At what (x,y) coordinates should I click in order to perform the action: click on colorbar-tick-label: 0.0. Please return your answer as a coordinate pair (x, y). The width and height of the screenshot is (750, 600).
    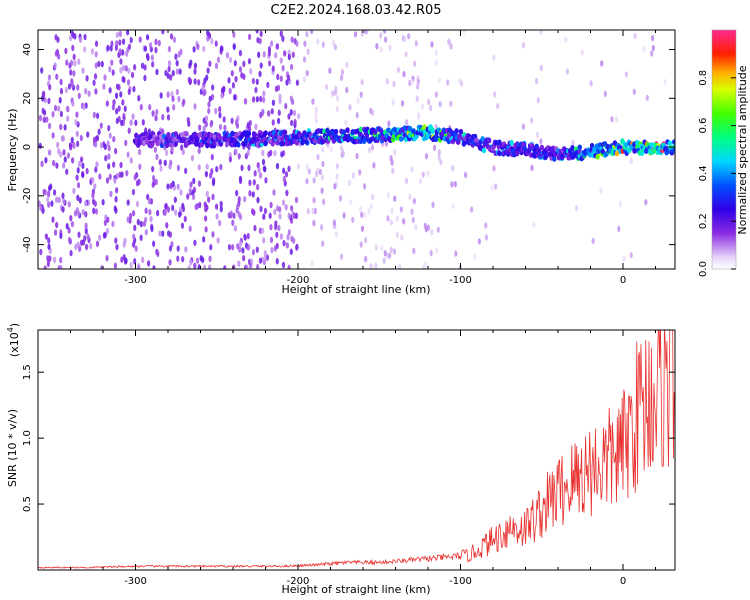
    Looking at the image, I should click on (703, 269).